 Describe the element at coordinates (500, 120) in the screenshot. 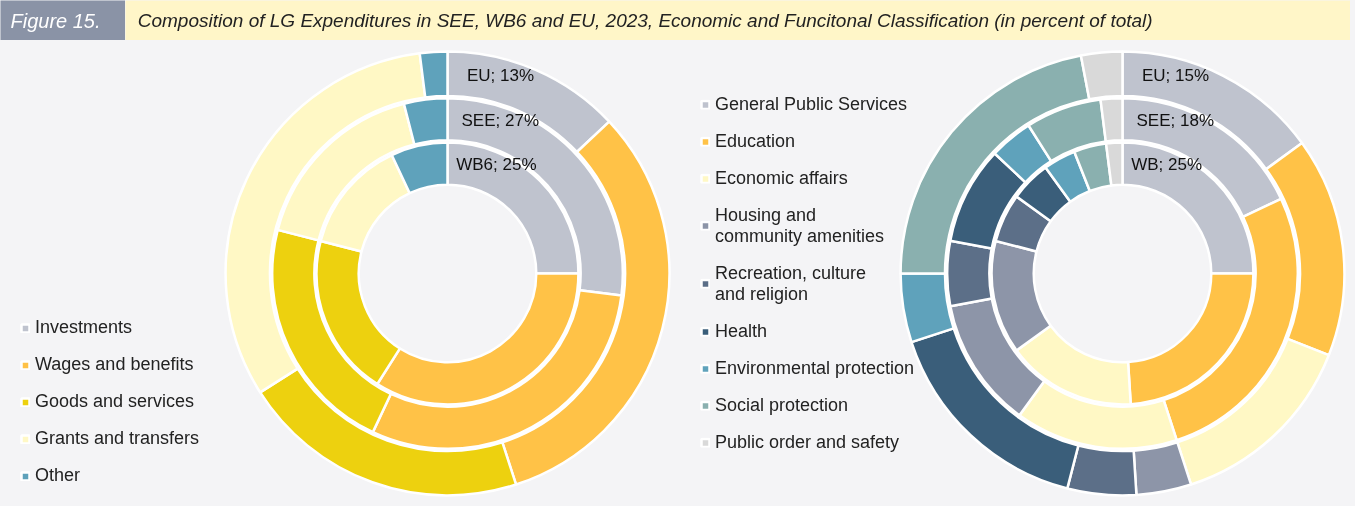

I see `data-label: SEE; 27%` at that location.